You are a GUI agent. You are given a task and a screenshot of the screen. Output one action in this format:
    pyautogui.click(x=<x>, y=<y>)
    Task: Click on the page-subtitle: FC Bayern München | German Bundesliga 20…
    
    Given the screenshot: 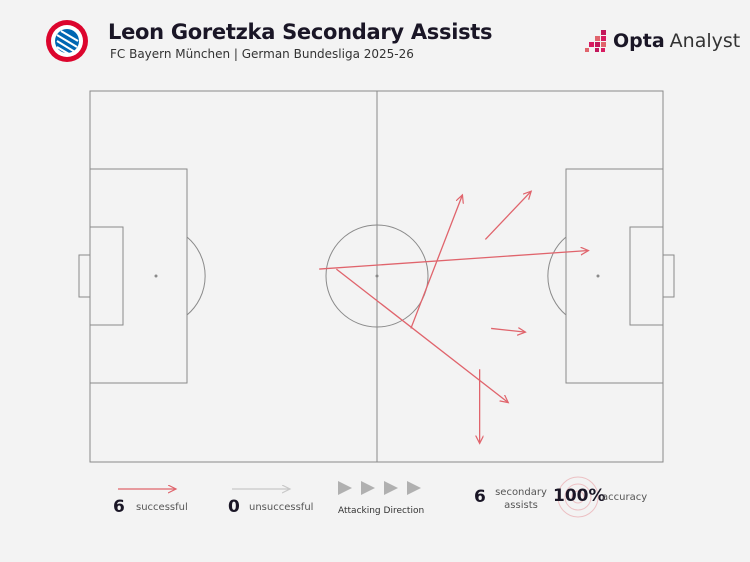 What is the action you would take?
    pyautogui.click(x=262, y=54)
    